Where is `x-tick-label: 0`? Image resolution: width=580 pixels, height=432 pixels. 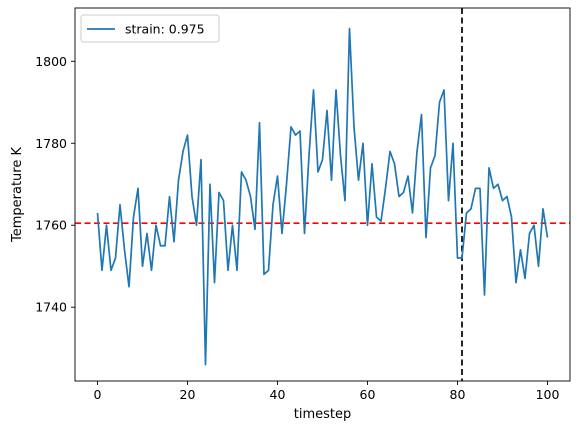 x-tick-label: 0 is located at coordinates (98, 394).